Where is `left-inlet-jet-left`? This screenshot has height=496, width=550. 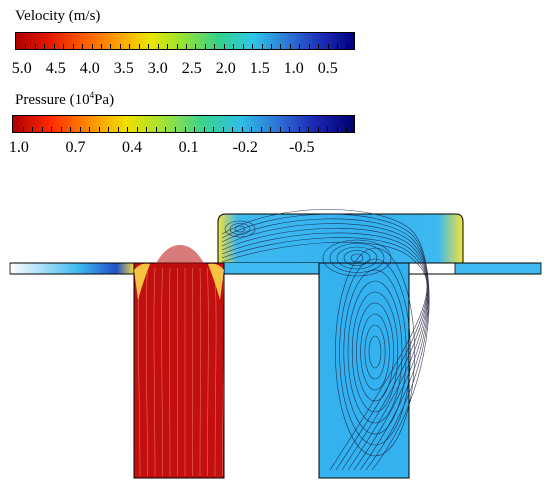 left-inlet-jet-left is located at coordinates (142, 281).